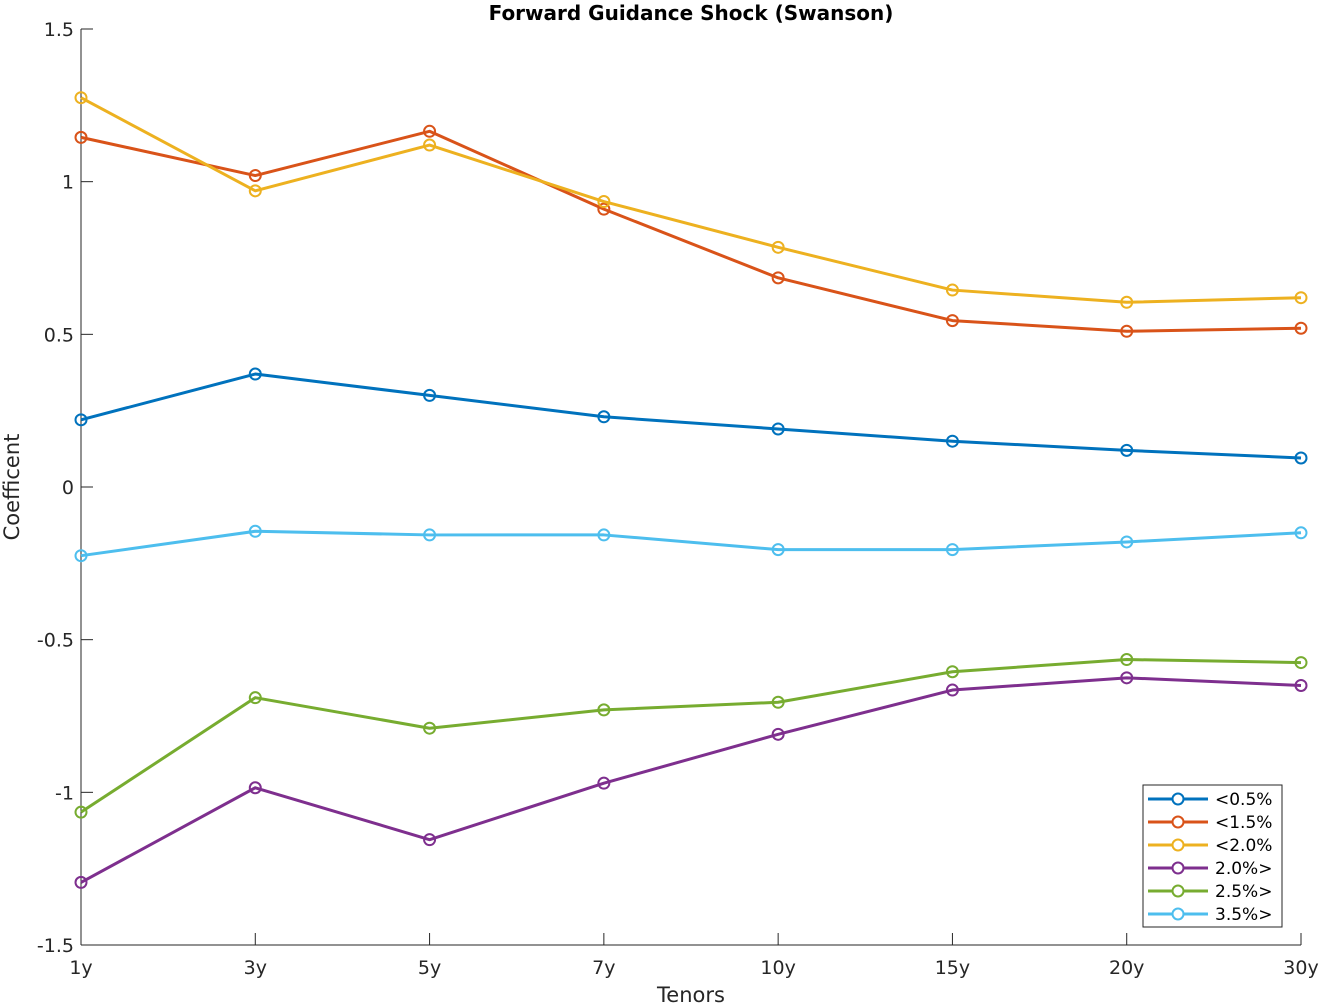 Image resolution: width=1323 pixels, height=1006 pixels. What do you see at coordinates (1243, 846) in the screenshot?
I see `legend-label: <2.0%` at bounding box center [1243, 846].